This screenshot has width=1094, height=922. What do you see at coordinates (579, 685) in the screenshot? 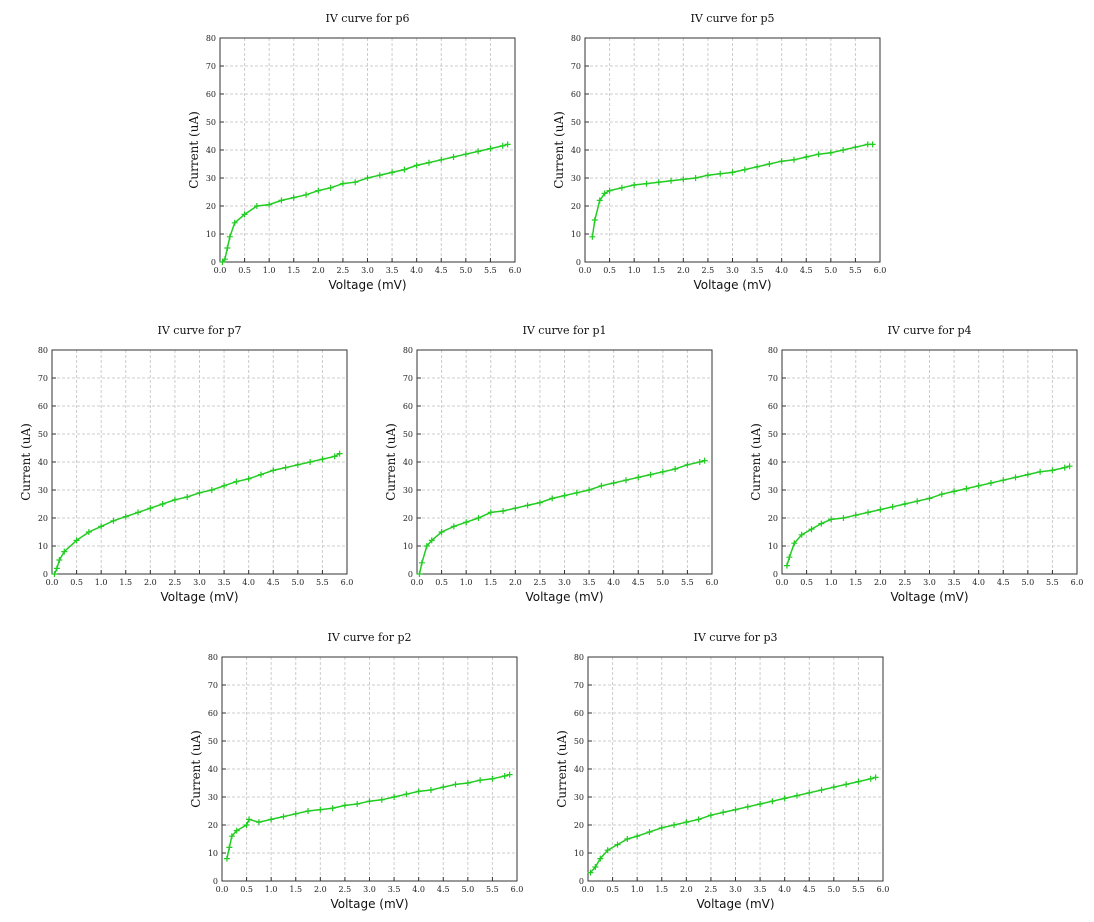
I see `y-tick-label: 70` at bounding box center [579, 685].